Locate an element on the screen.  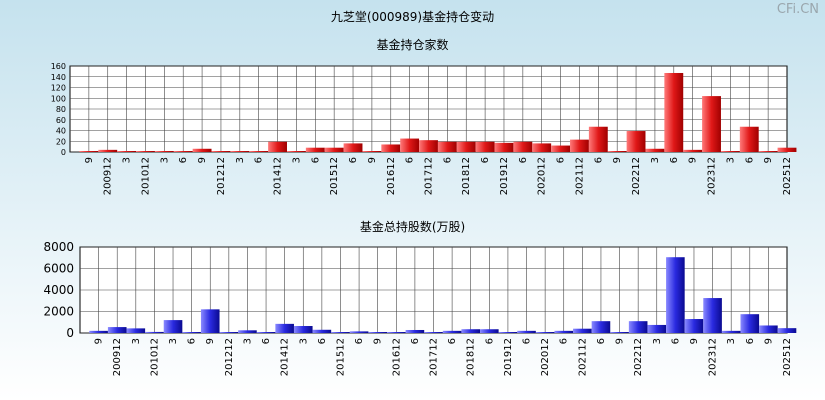
chart-title: 九芝堂(000989)基金持仓变动 is located at coordinates (412, 17).